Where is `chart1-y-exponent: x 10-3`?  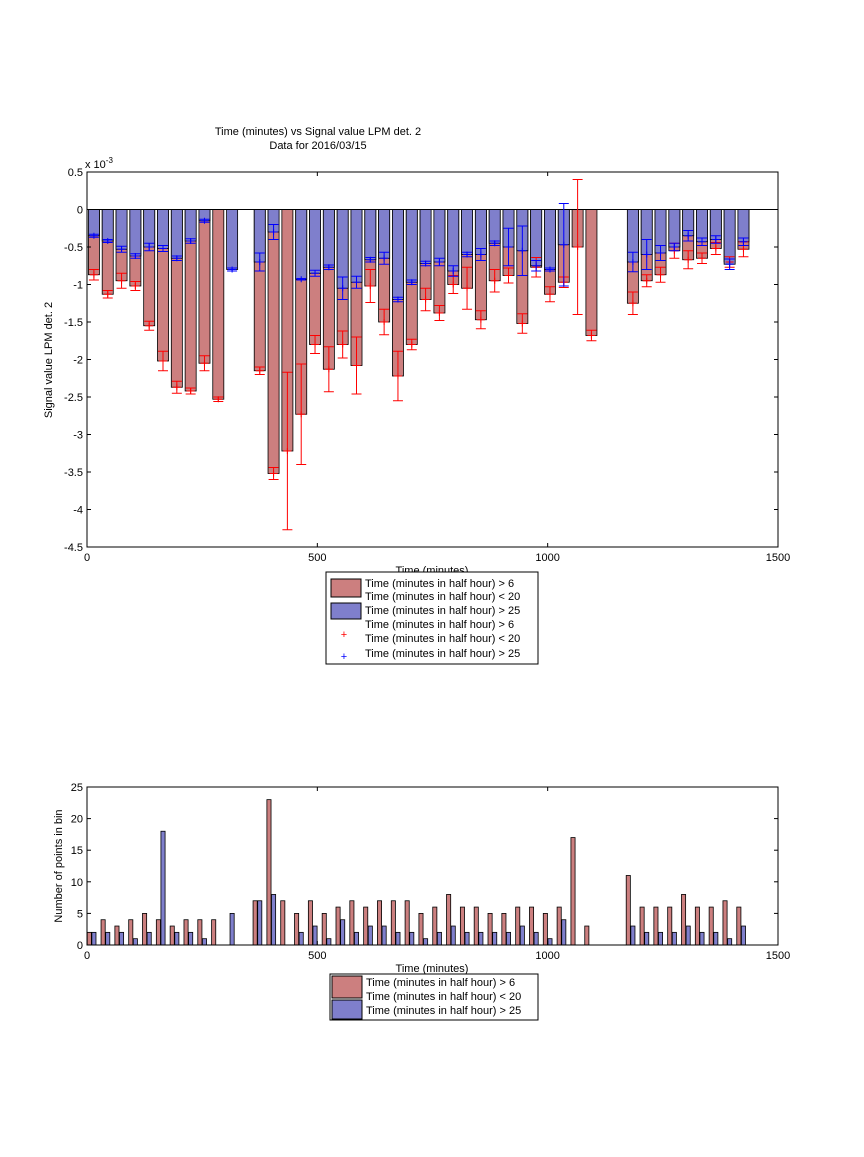 chart1-y-exponent: x 10-3 is located at coordinates (99, 163).